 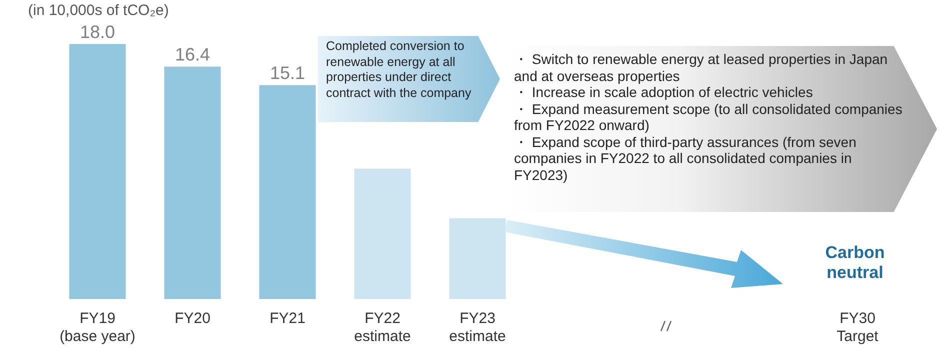 What do you see at coordinates (855, 263) in the screenshot?
I see `annotation: Carbon neutral` at bounding box center [855, 263].